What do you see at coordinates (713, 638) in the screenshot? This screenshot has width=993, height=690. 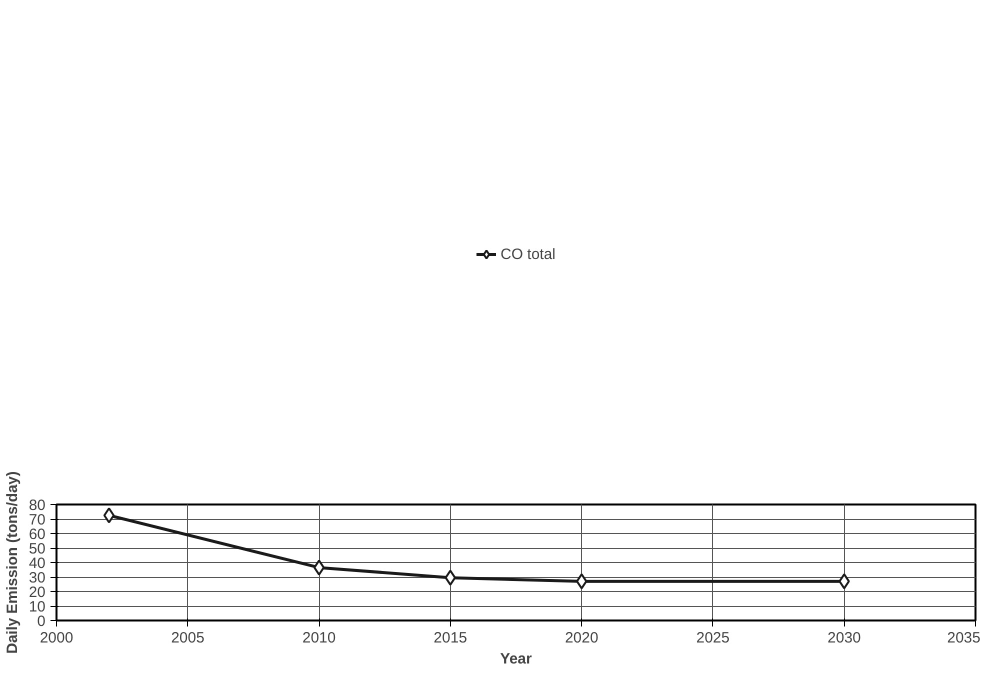 I see `x-tick-label: 2025` at bounding box center [713, 638].